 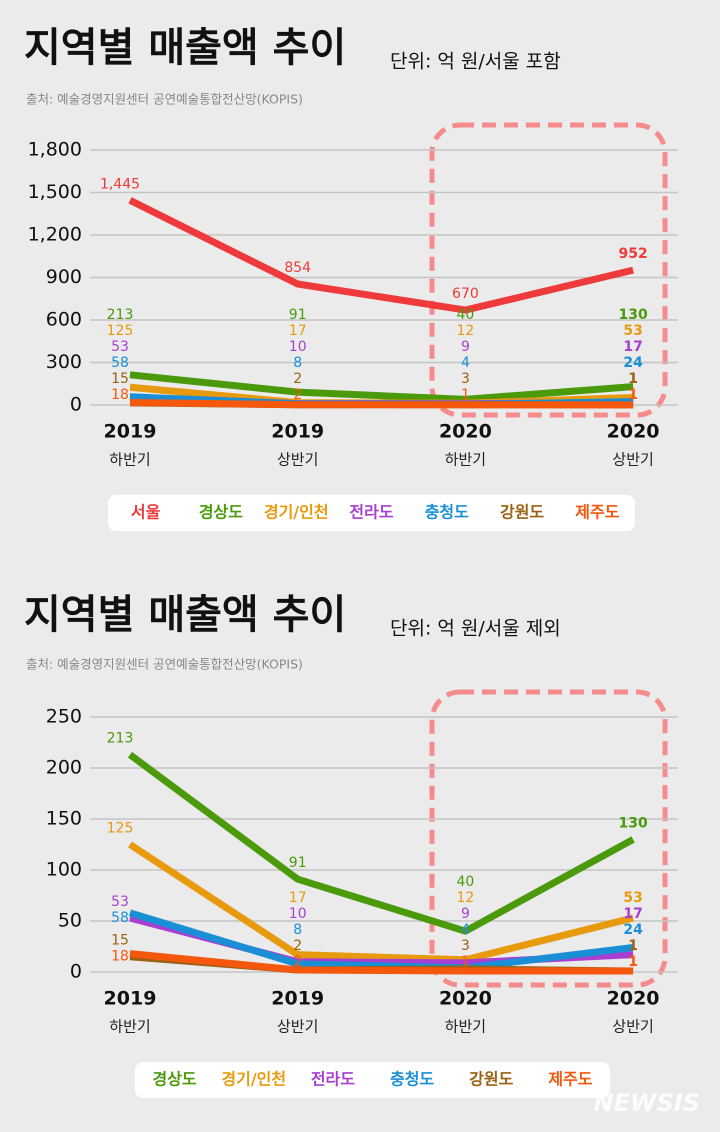 What do you see at coordinates (55, 192) in the screenshot?
I see `y-tick-label: 1,500` at bounding box center [55, 192].